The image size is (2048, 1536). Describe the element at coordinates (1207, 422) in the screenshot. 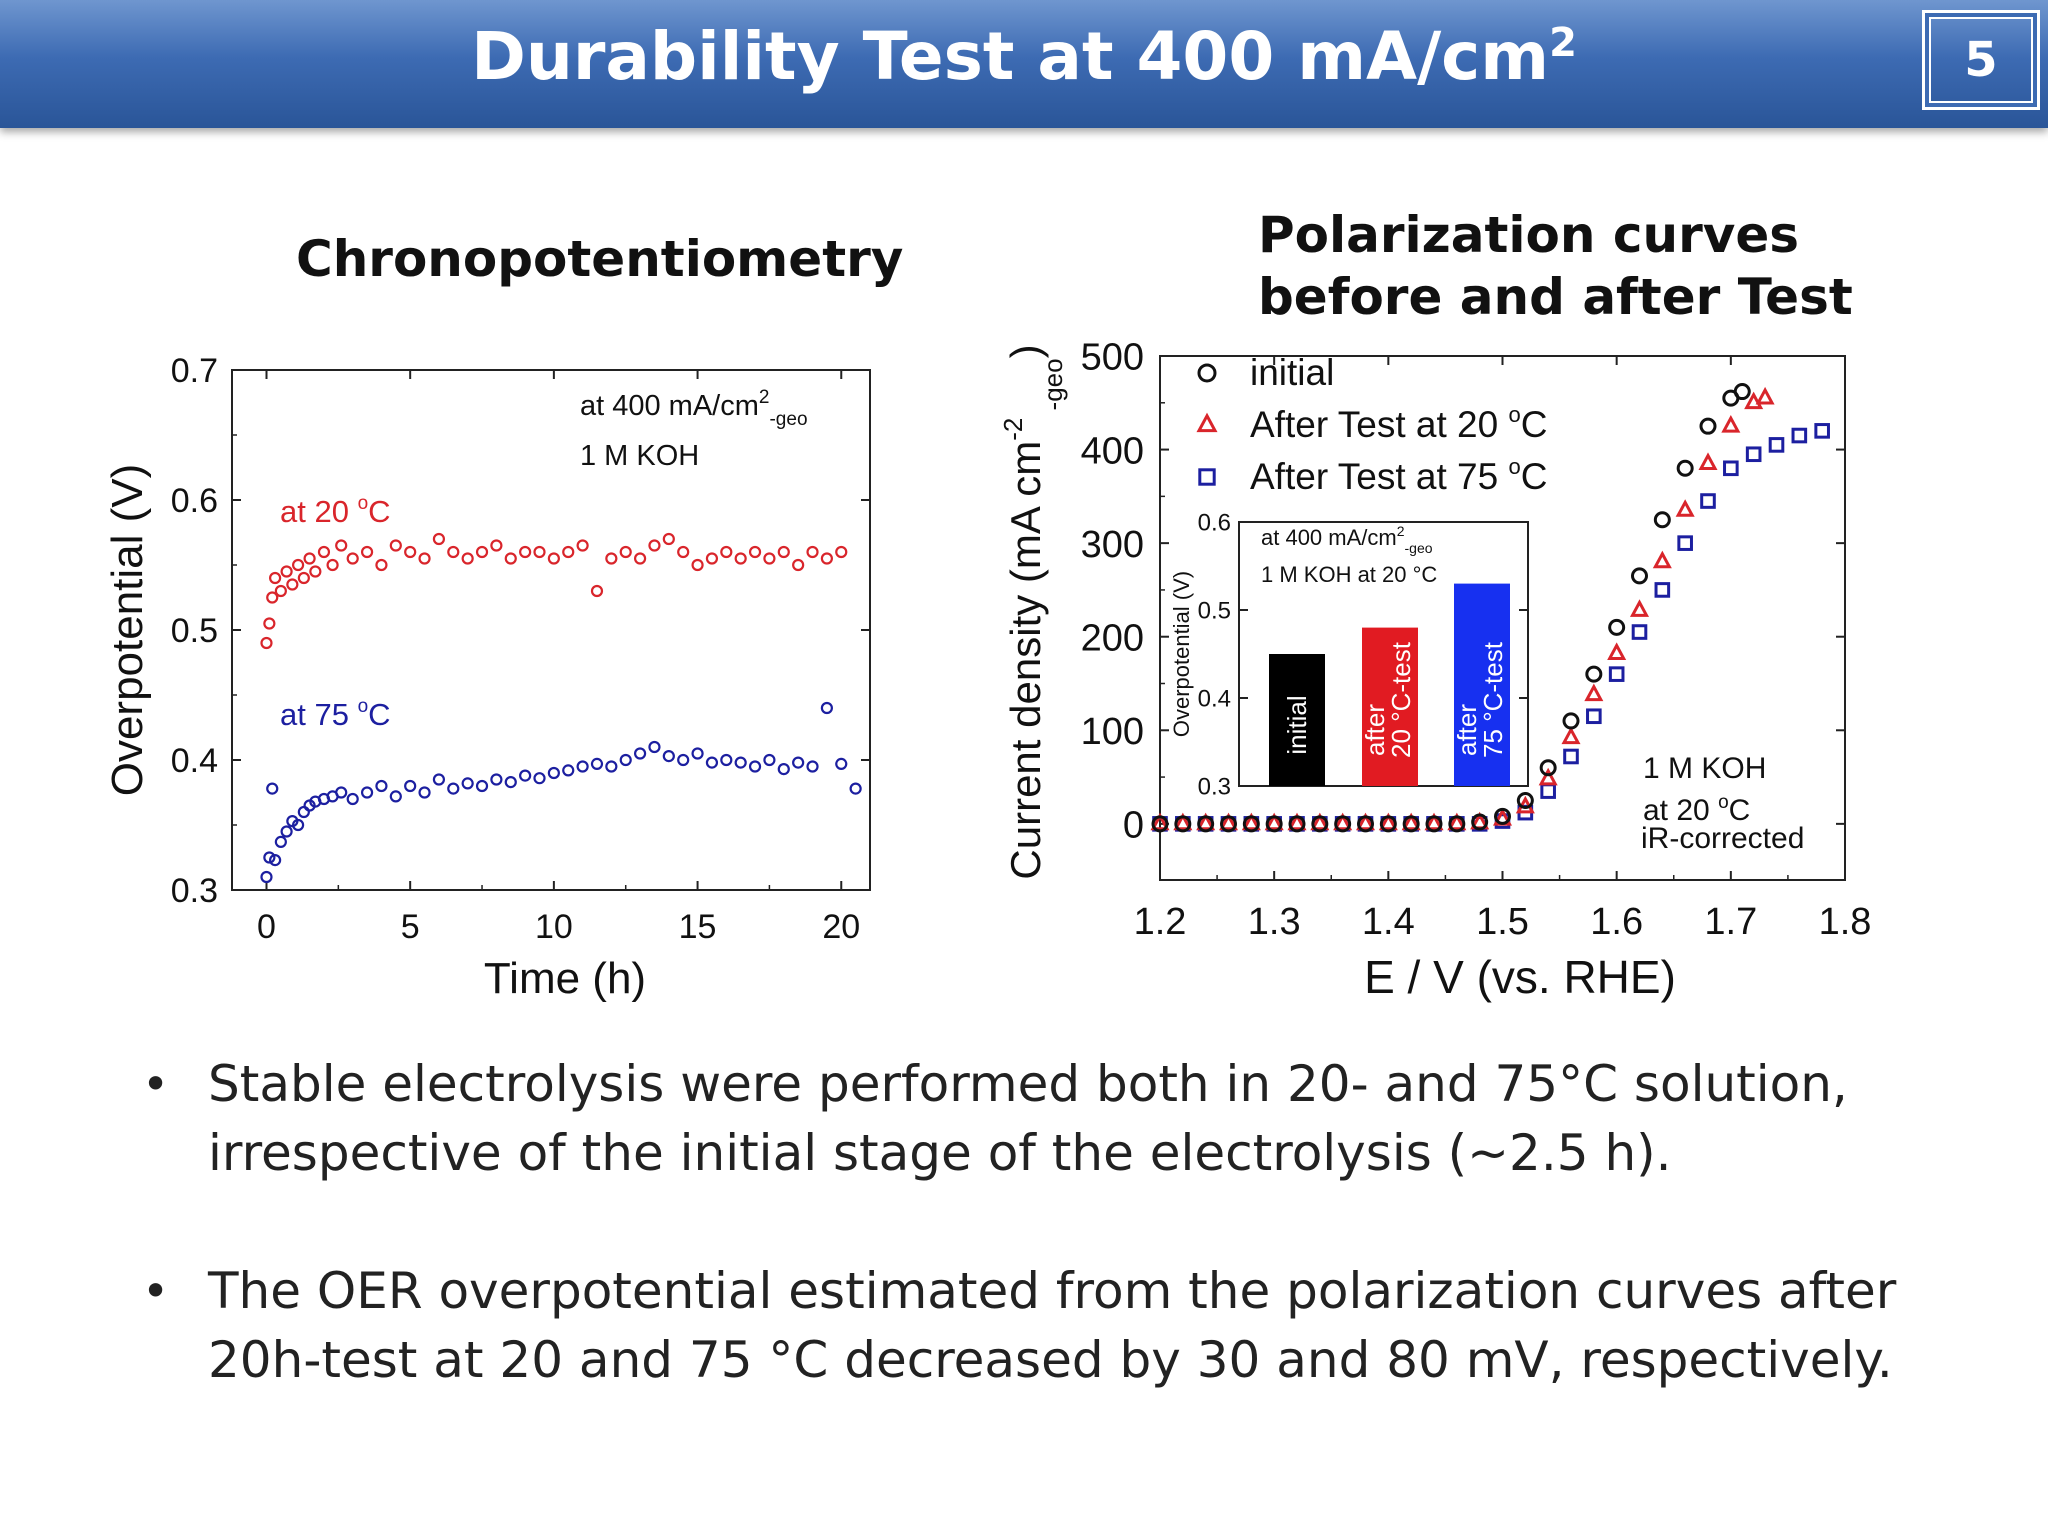

I see `polar-legend-marker` at that location.